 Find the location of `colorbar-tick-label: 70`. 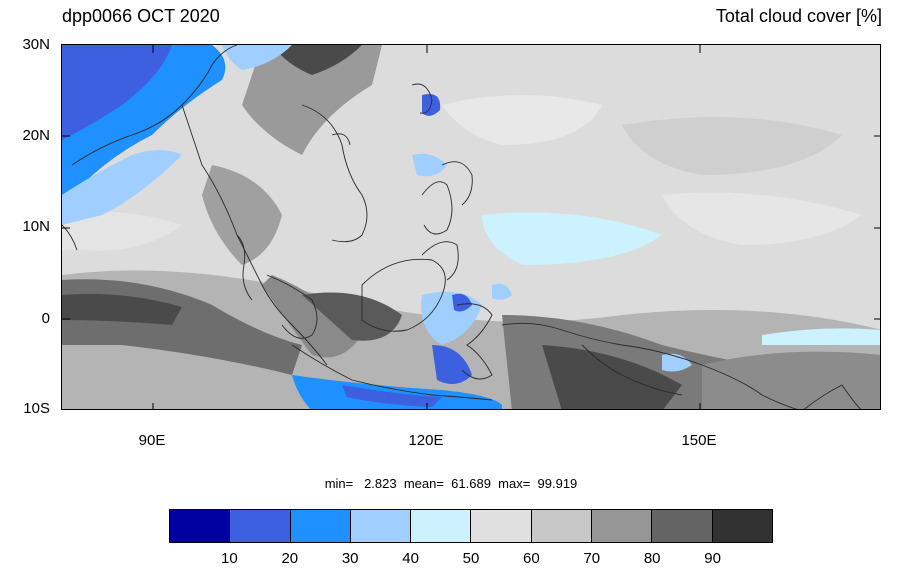

colorbar-tick-label: 70 is located at coordinates (592, 558).